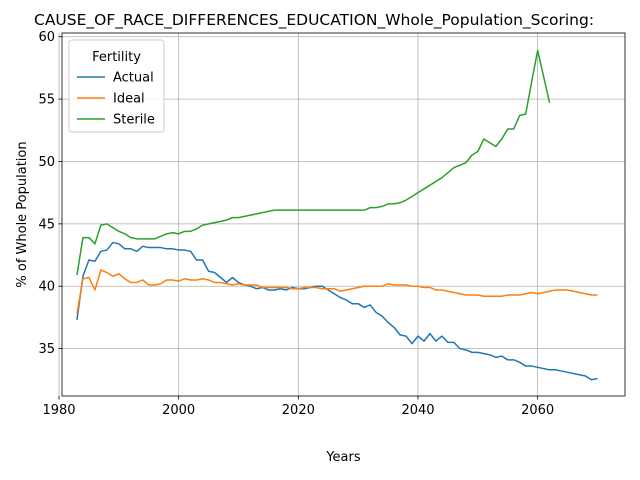 The width and height of the screenshot is (640, 480). What do you see at coordinates (58, 410) in the screenshot?
I see `x-tick-label: 1980` at bounding box center [58, 410].